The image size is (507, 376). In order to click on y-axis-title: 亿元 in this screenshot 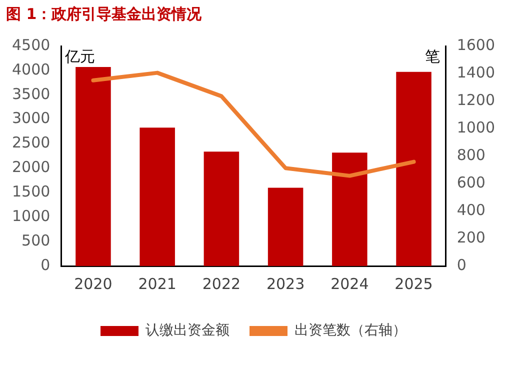, I will do `click(80, 56)`.